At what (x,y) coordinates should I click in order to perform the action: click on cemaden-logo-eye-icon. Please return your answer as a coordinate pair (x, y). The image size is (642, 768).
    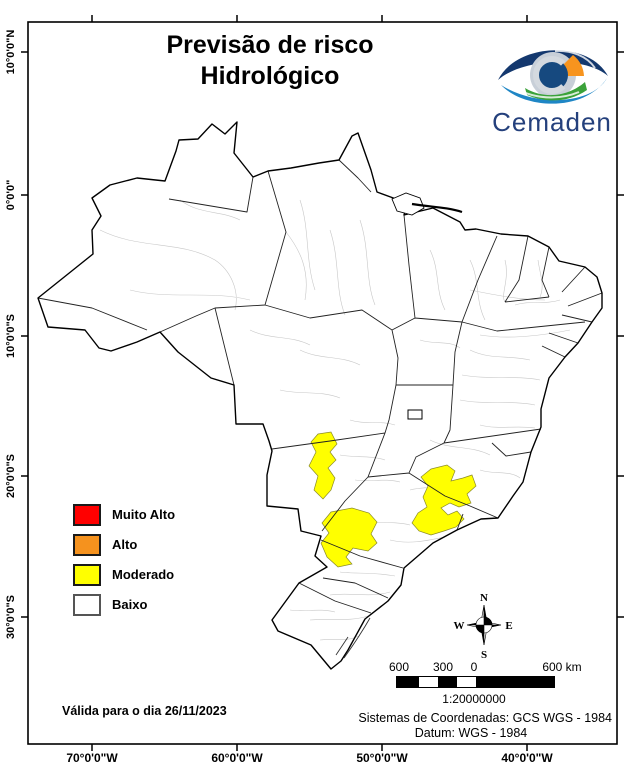
    Looking at the image, I should click on (553, 76).